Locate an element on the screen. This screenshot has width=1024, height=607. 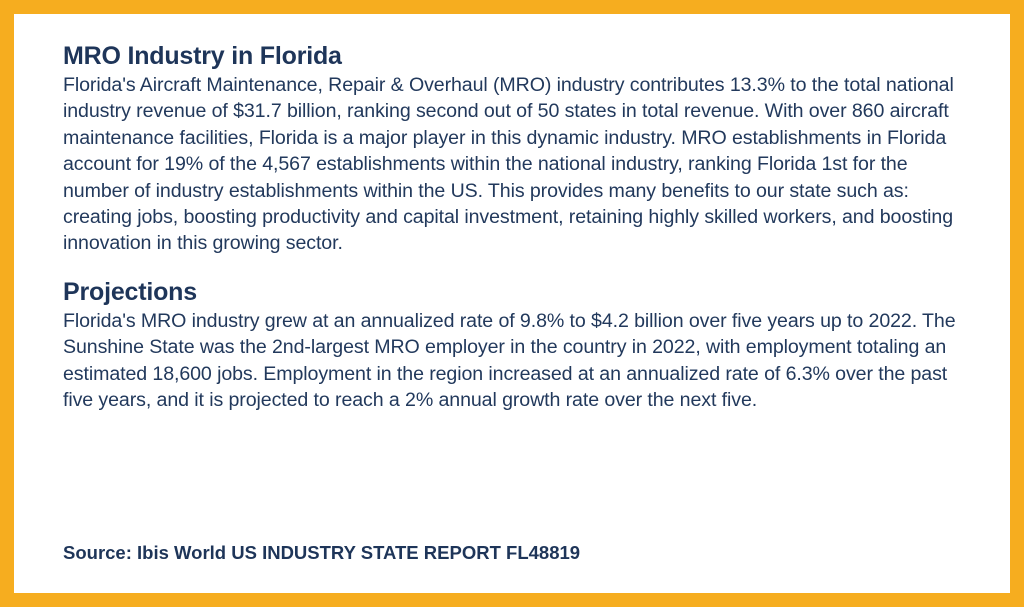
section-title-projections: Projections is located at coordinates (130, 291).